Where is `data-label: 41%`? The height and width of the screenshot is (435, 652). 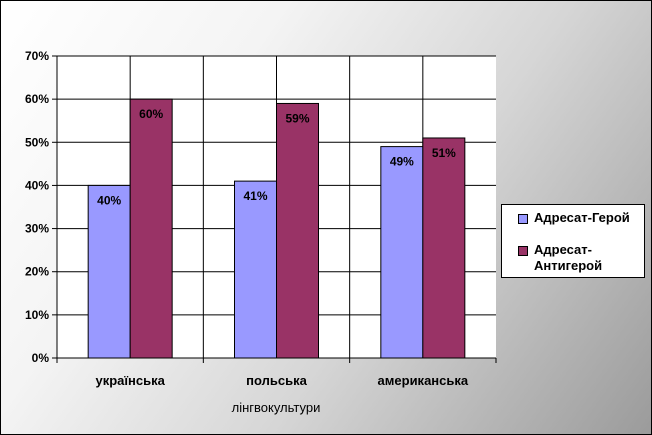 data-label: 41% is located at coordinates (255, 196).